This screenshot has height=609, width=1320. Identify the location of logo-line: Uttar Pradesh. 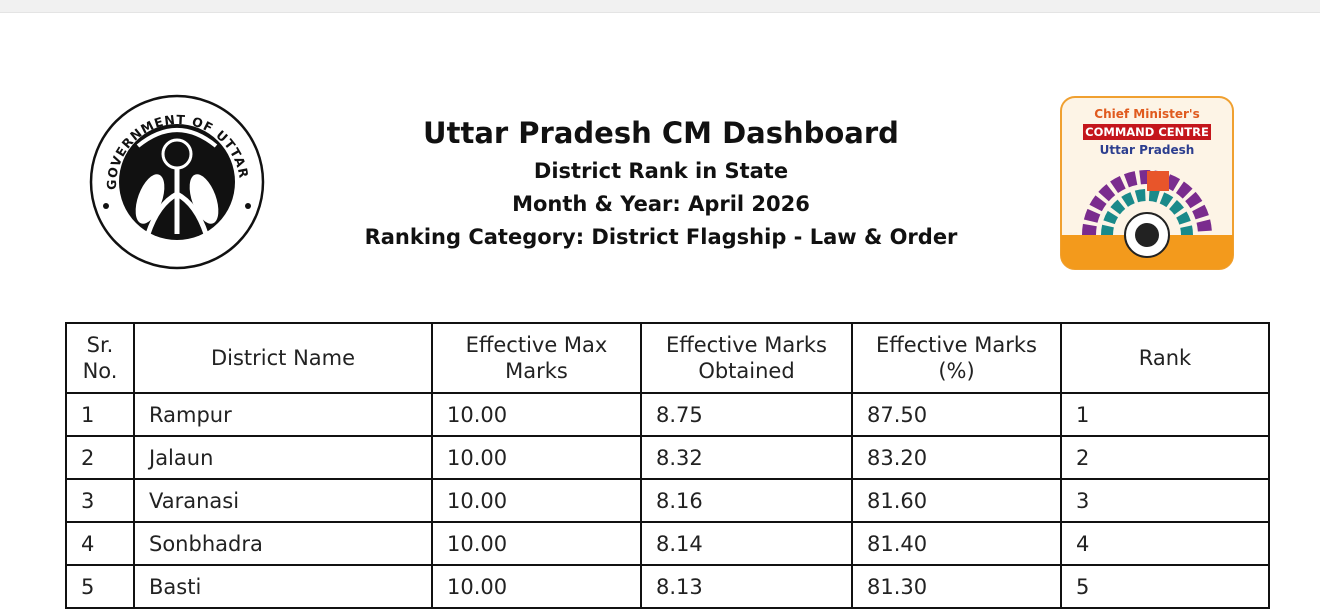
(1147, 150).